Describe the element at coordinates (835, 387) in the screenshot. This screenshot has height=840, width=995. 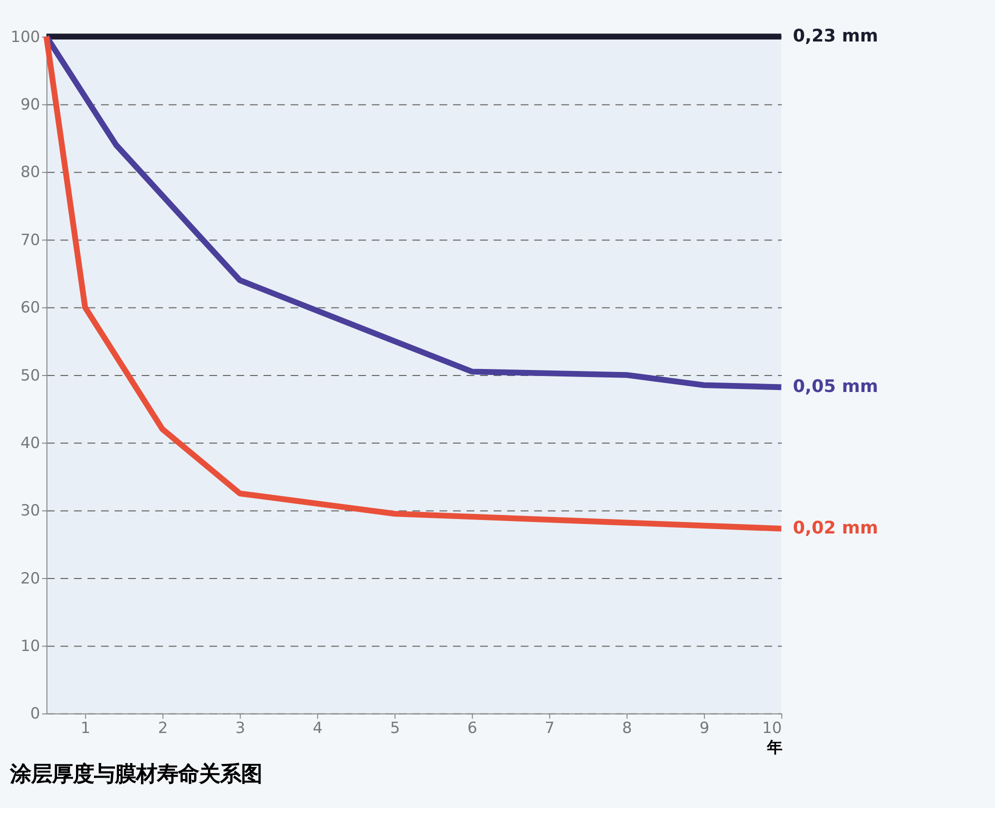
I see `series-label: 0,05 mm` at that location.